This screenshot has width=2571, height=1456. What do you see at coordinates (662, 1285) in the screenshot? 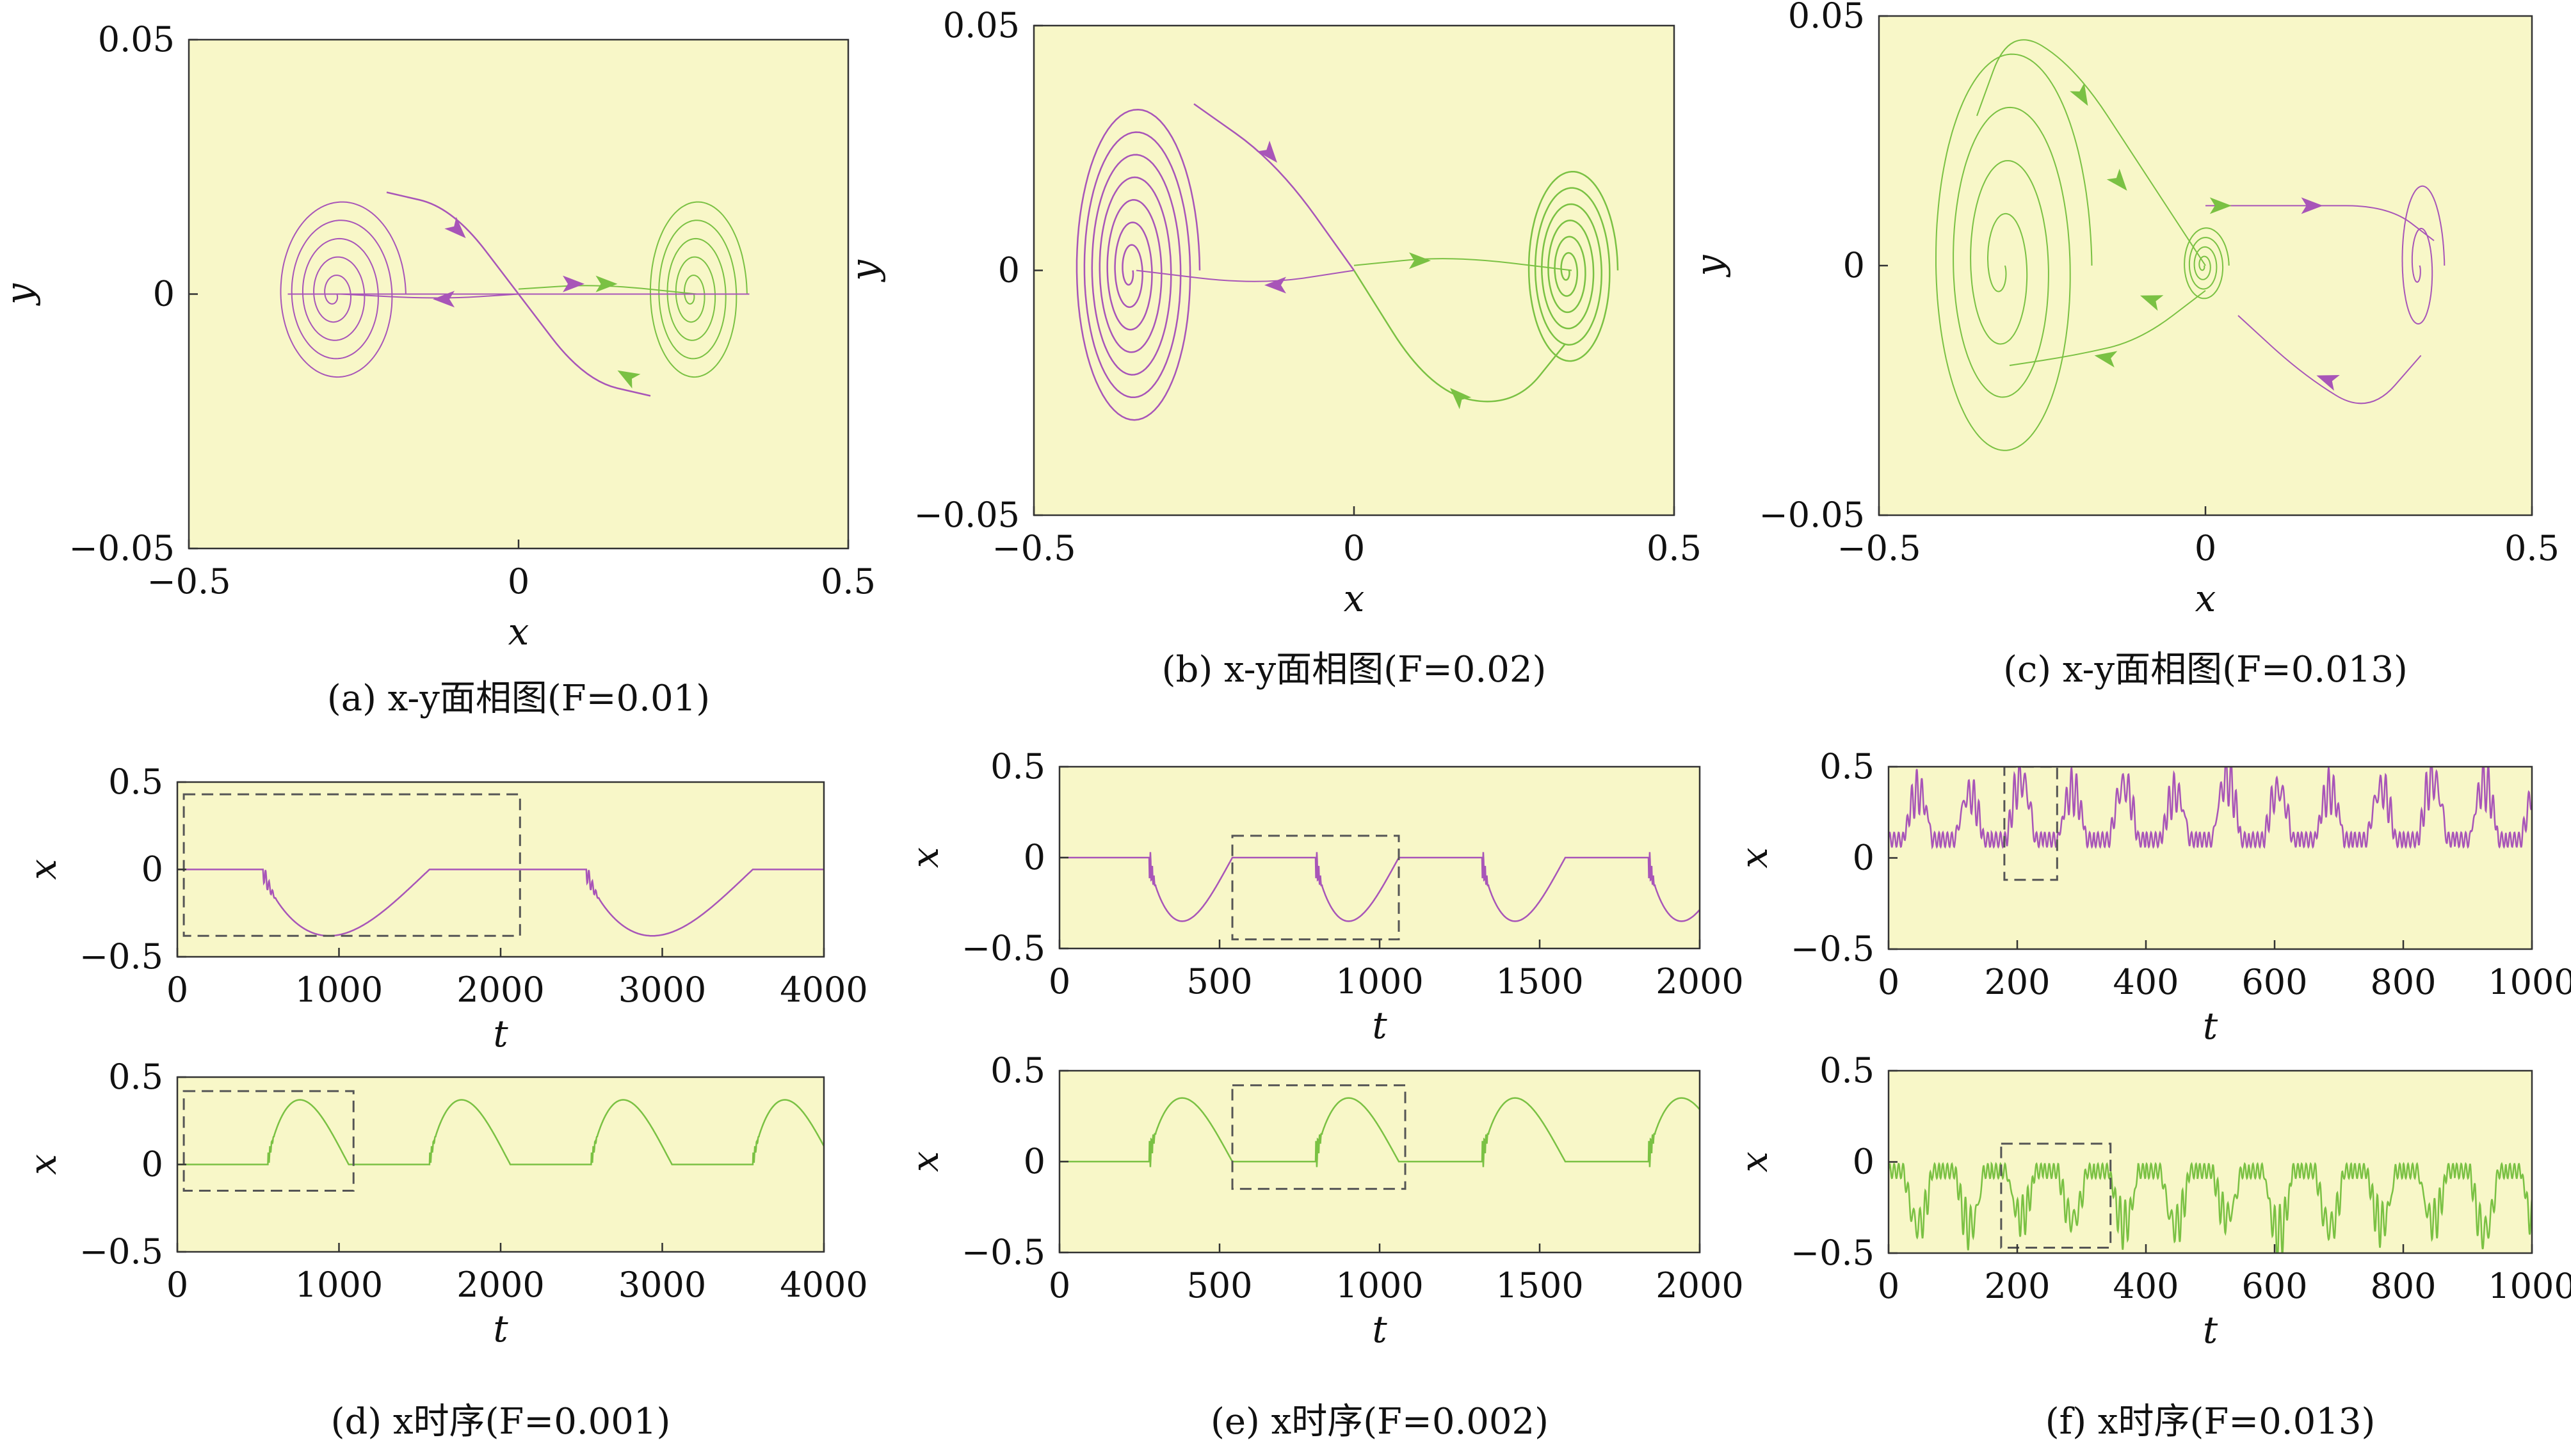
I see `x-tick-label: 3000` at bounding box center [662, 1285].